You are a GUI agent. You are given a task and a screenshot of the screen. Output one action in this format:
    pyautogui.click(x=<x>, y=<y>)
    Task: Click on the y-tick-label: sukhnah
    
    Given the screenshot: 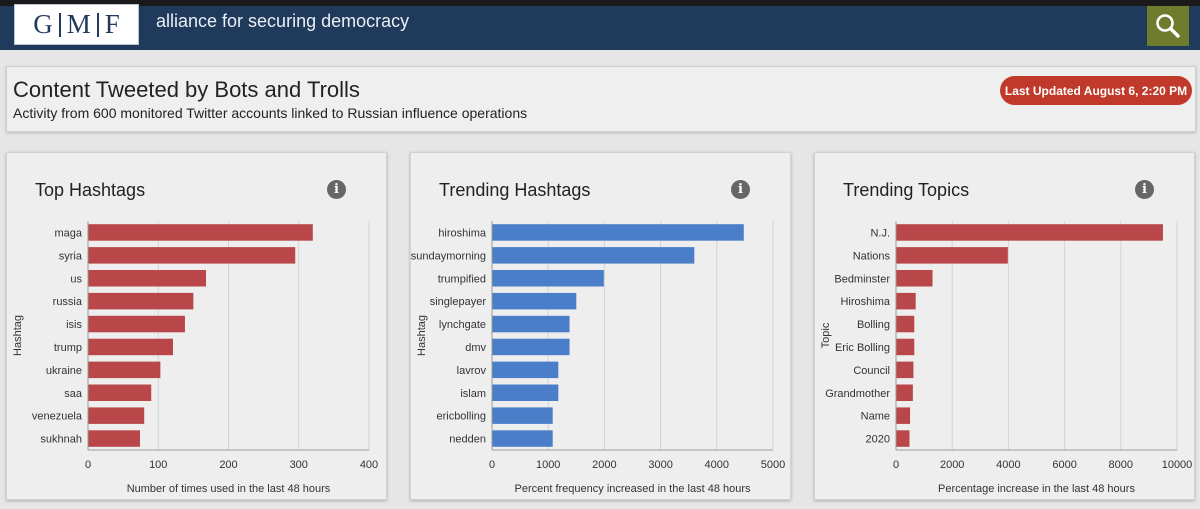 What is the action you would take?
    pyautogui.click(x=61, y=440)
    